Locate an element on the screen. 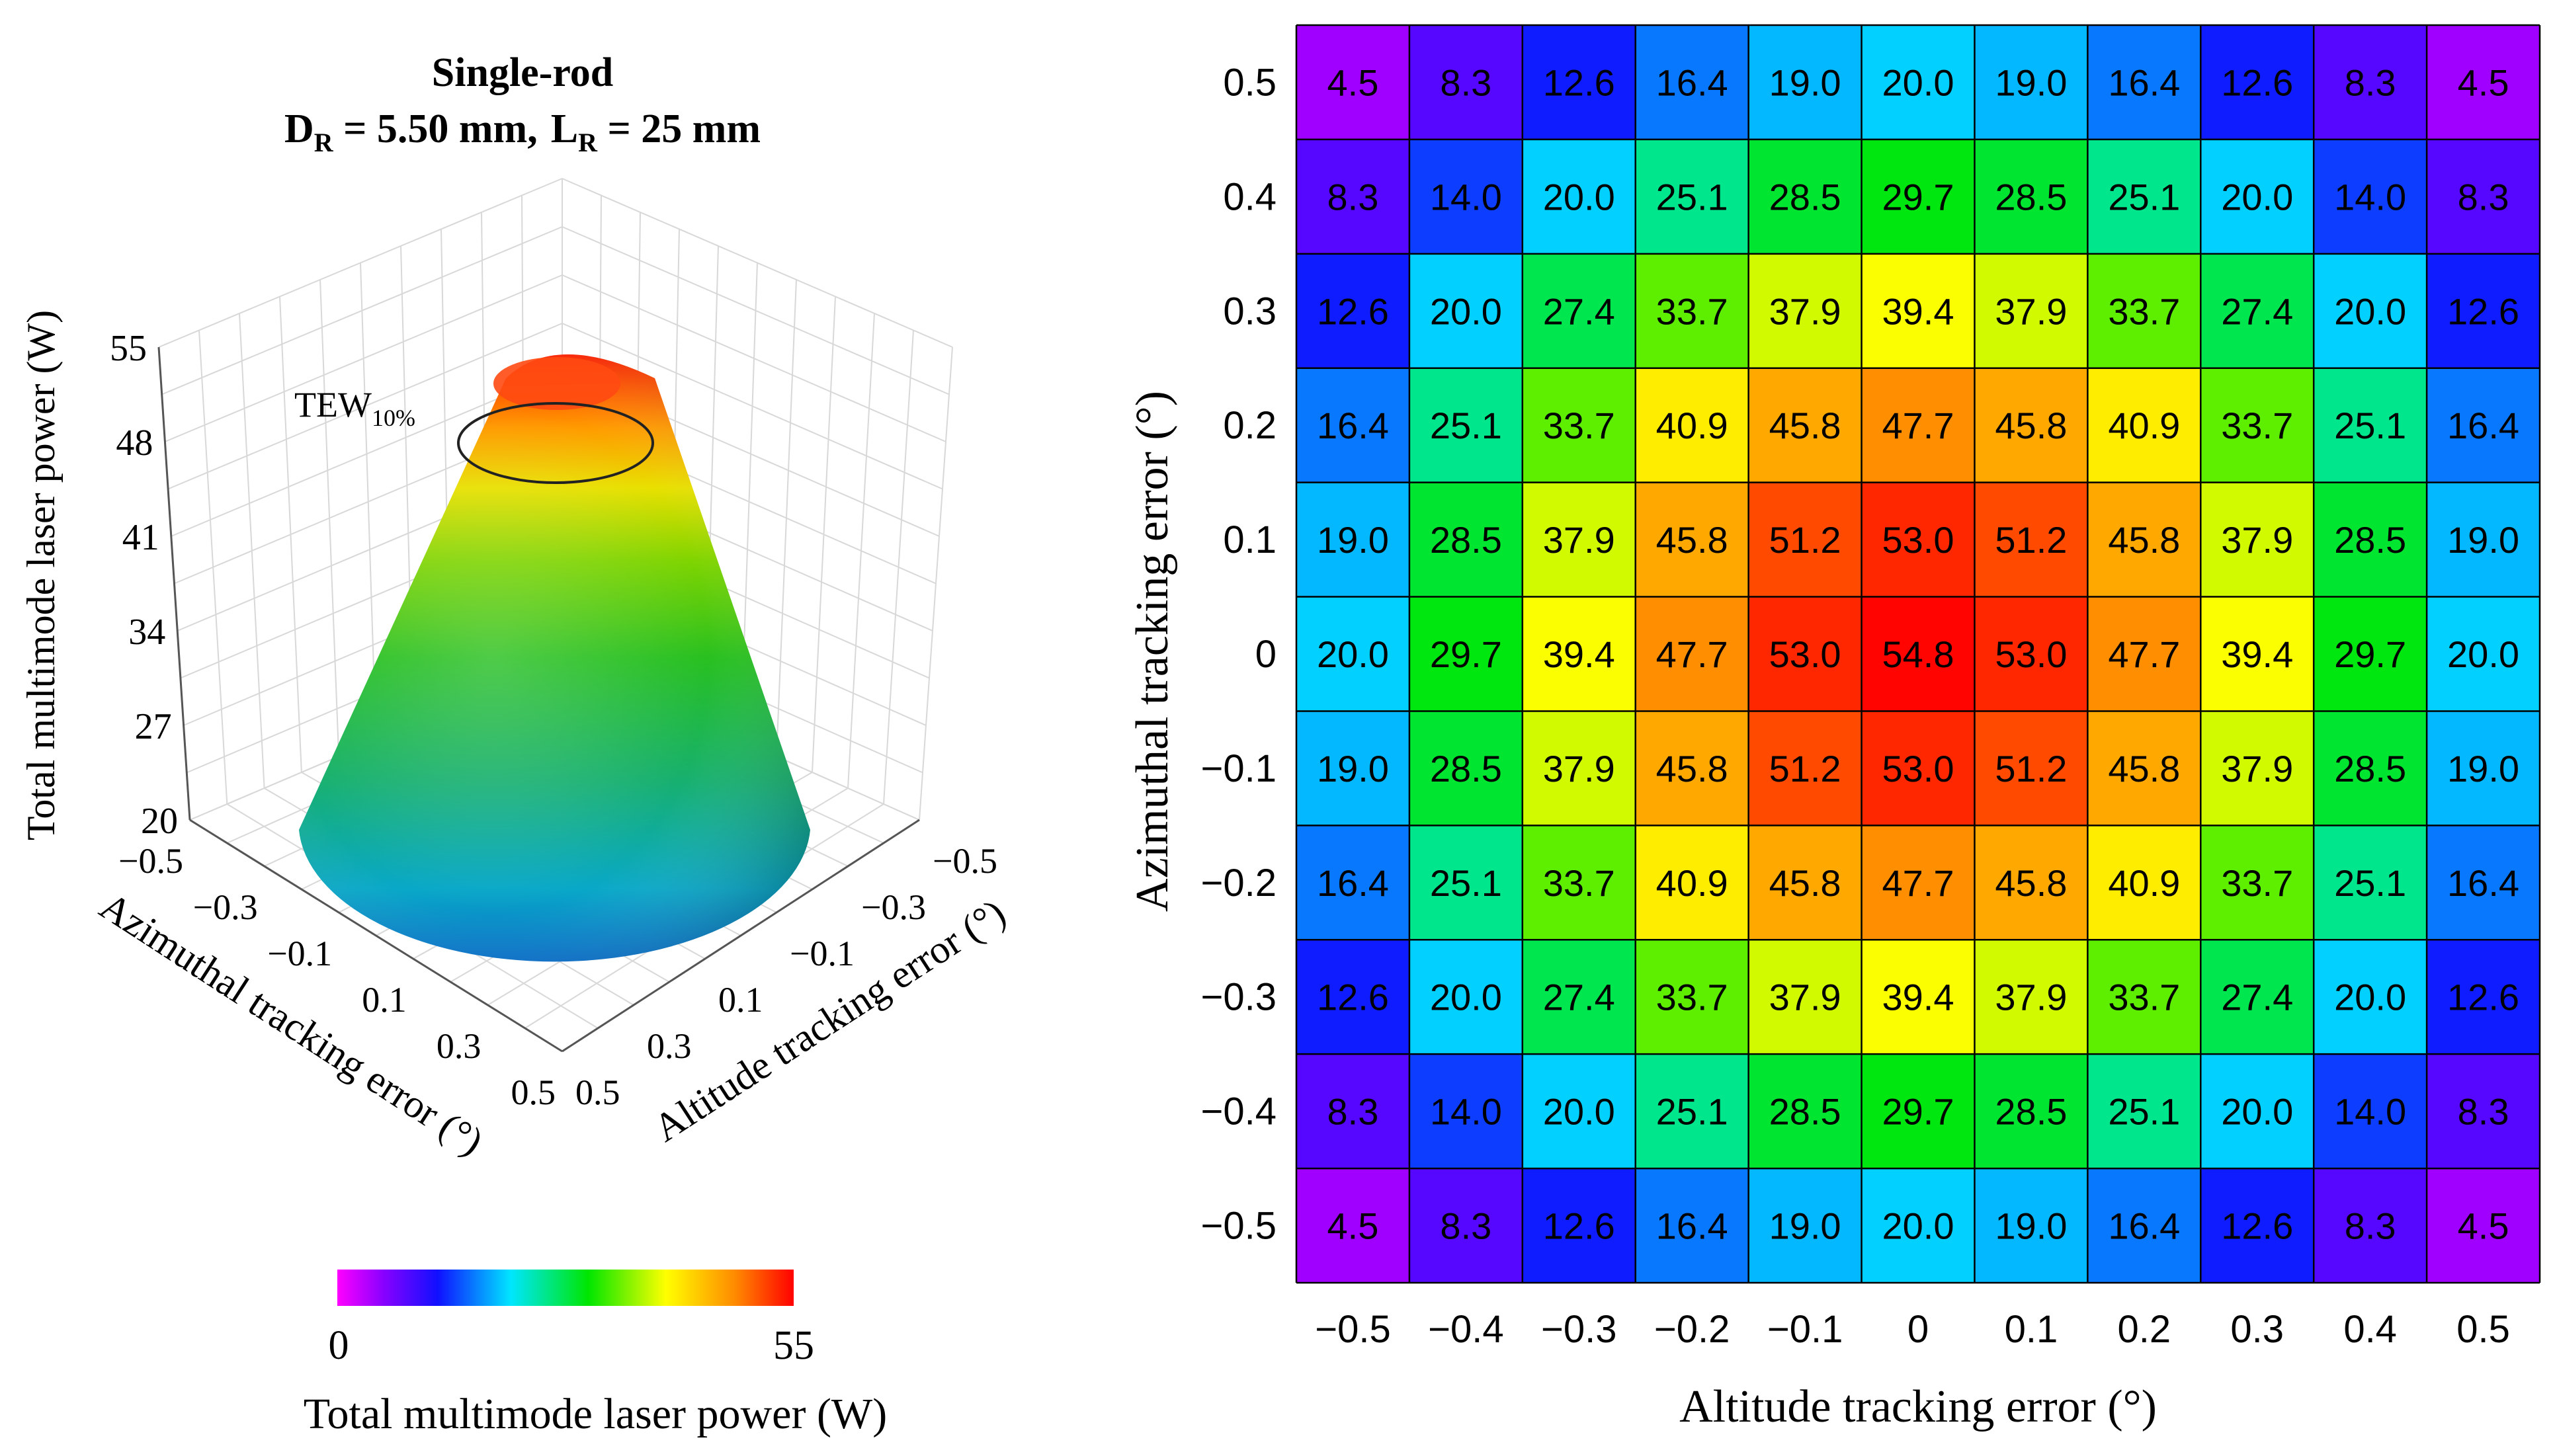  heatmap-y-axis-label: Azimuthal tracking error (°) is located at coordinates (1152, 651).